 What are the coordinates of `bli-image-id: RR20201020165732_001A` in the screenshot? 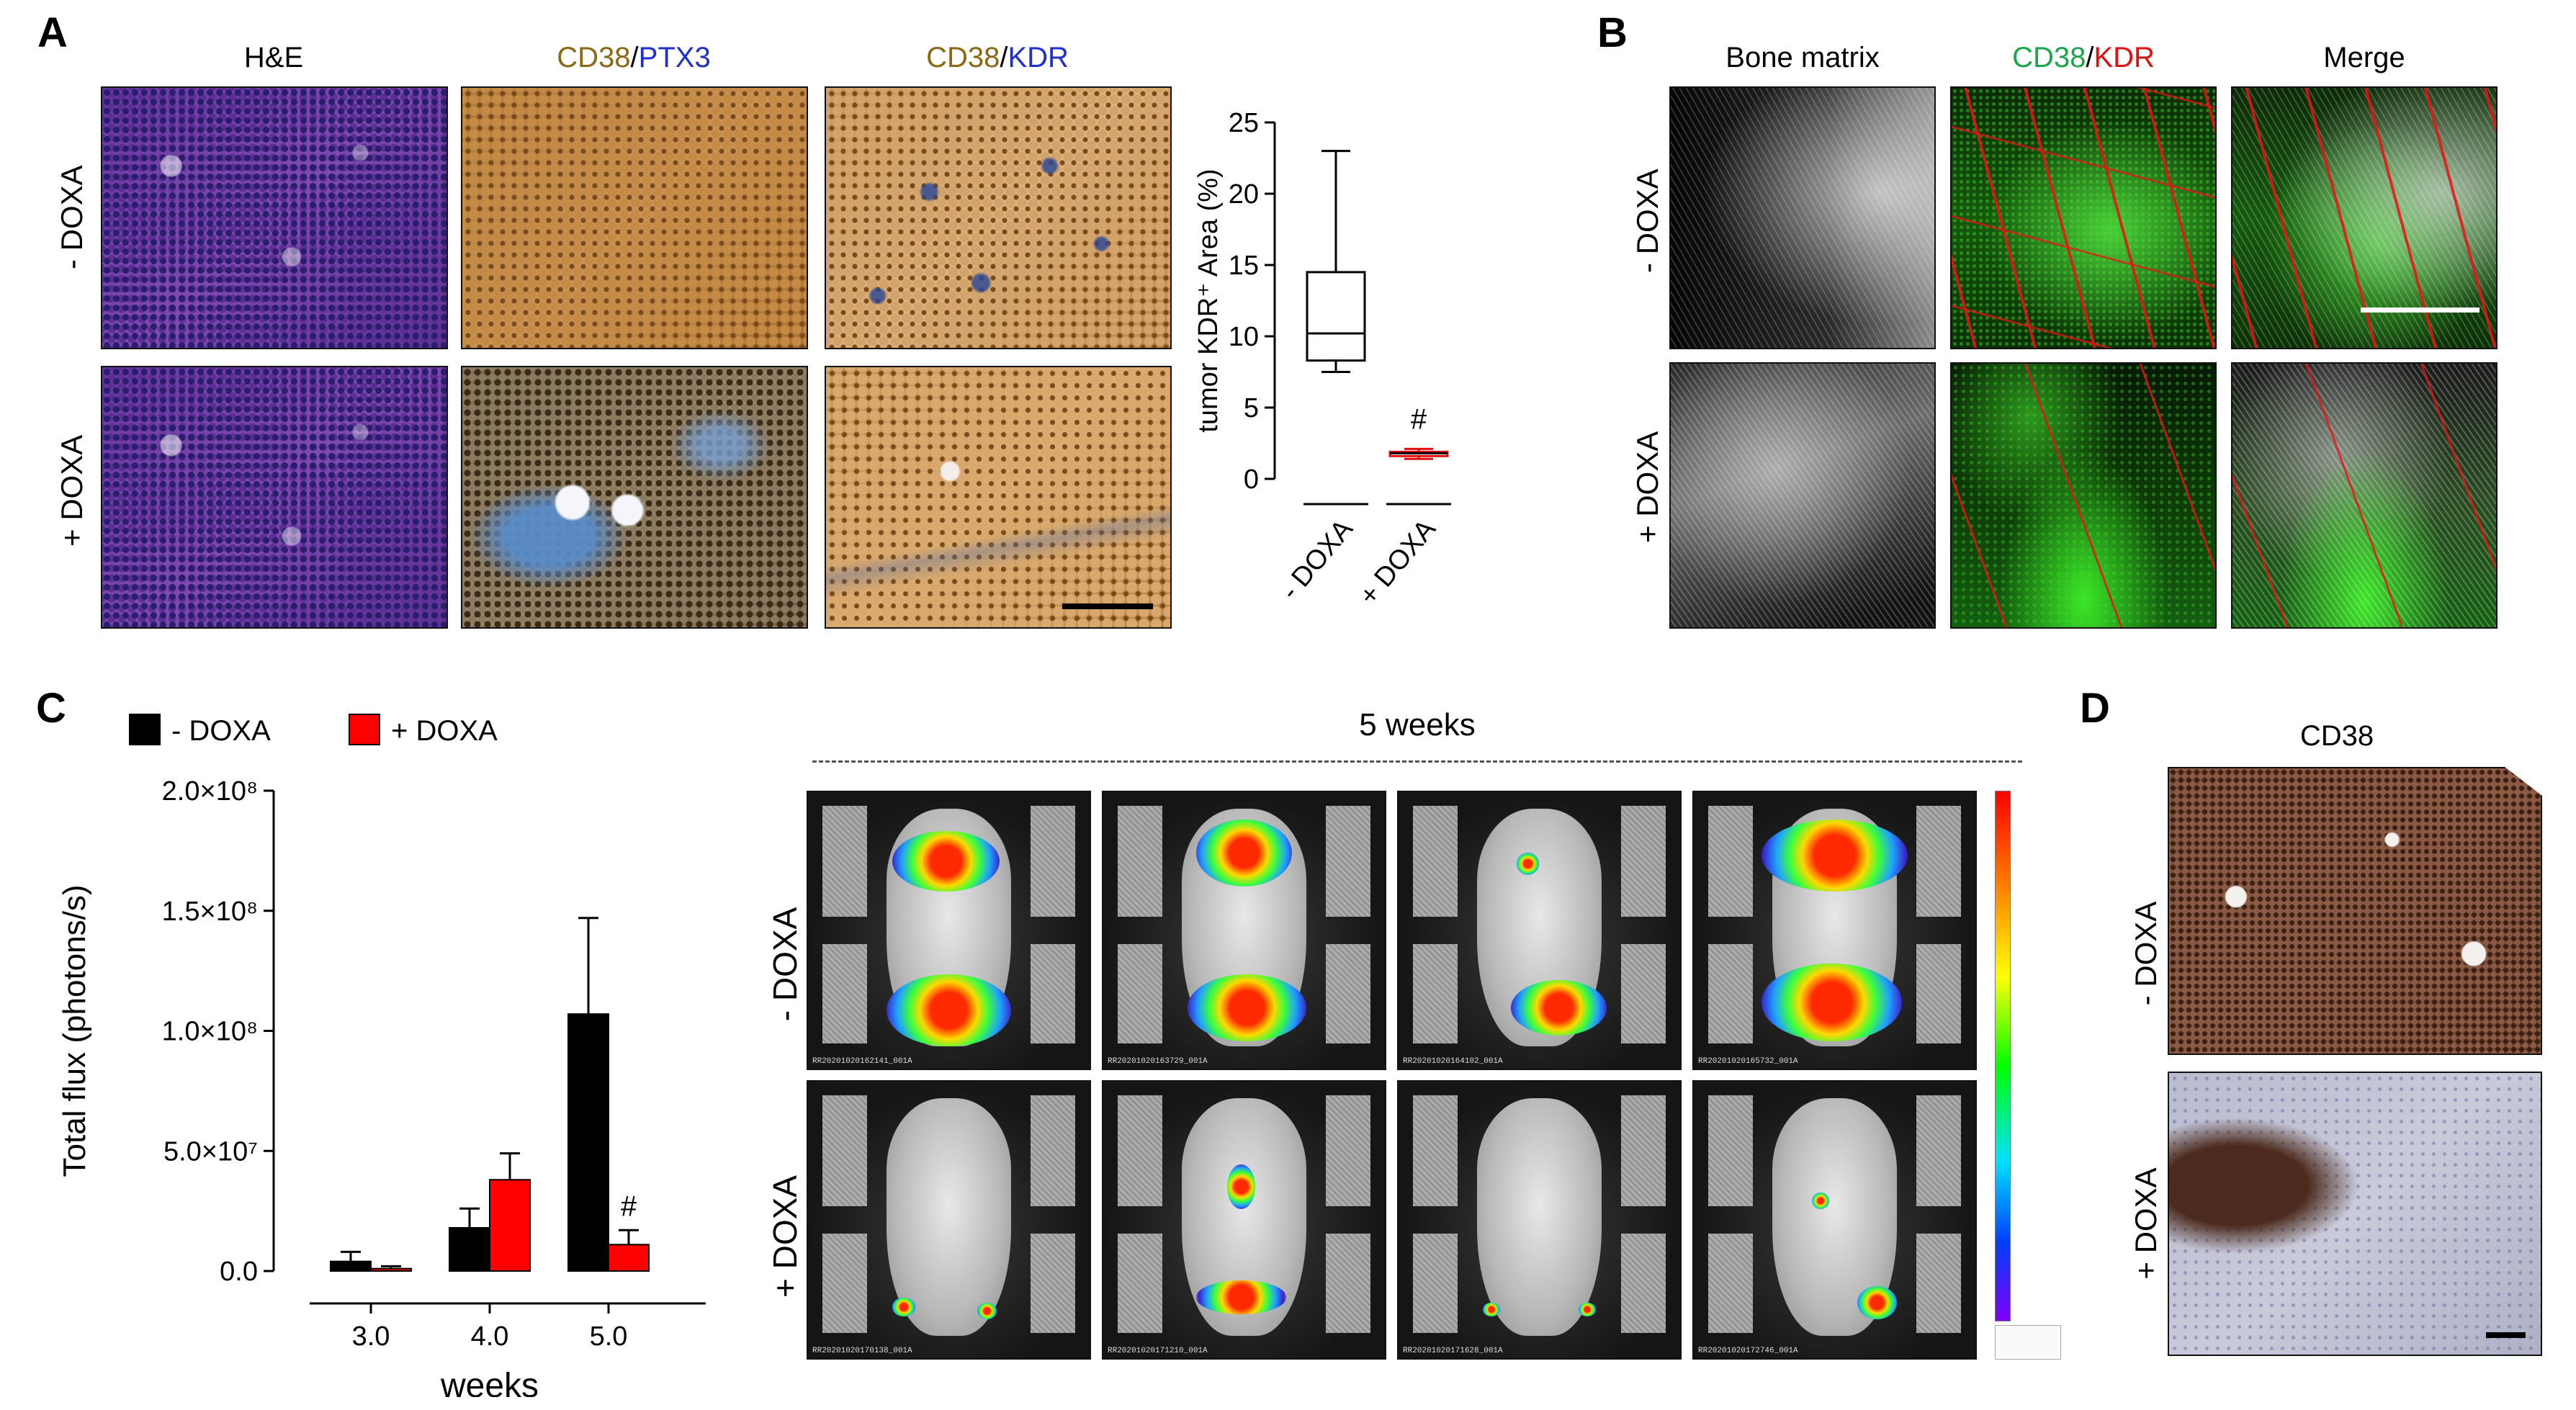 It's located at (1748, 1061).